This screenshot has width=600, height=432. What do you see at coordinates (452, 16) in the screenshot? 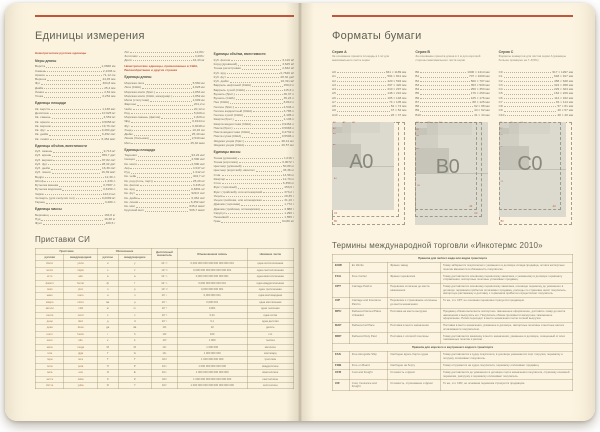
I see `top-rule-right` at bounding box center [452, 16].